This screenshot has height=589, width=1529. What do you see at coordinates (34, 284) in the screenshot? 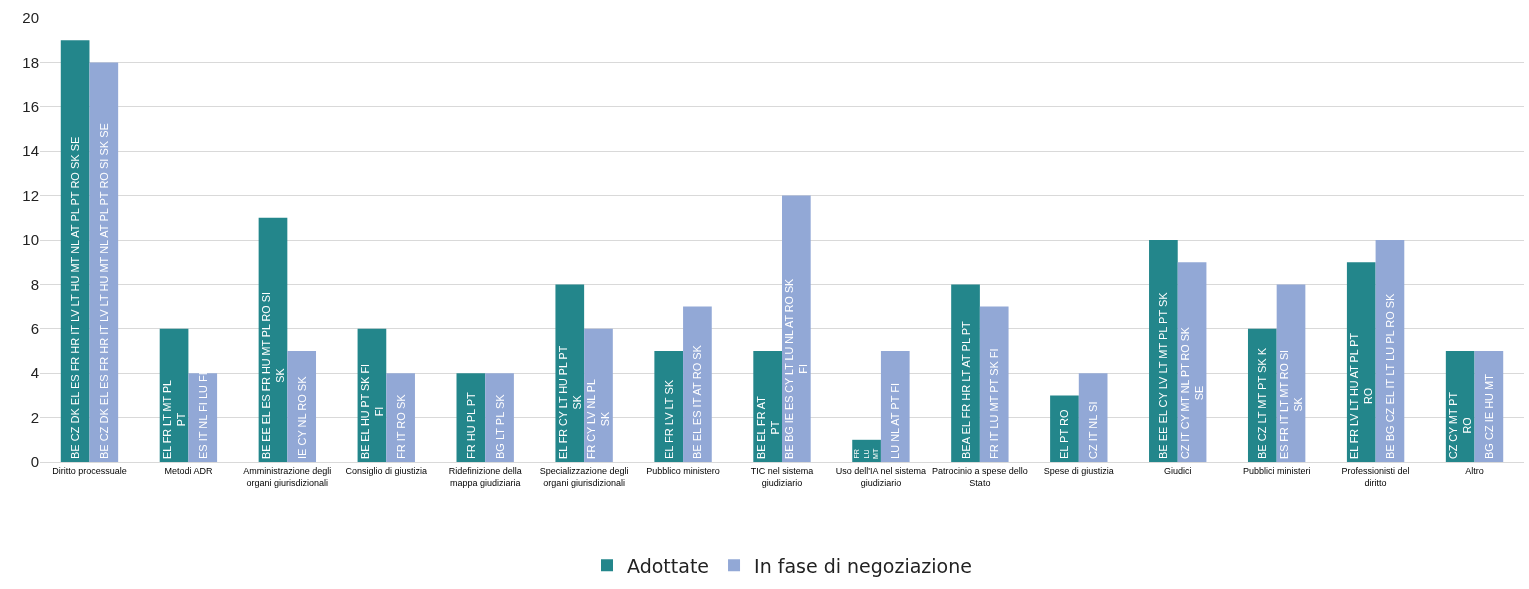
I see `y-tick-label: 8` at bounding box center [34, 284].